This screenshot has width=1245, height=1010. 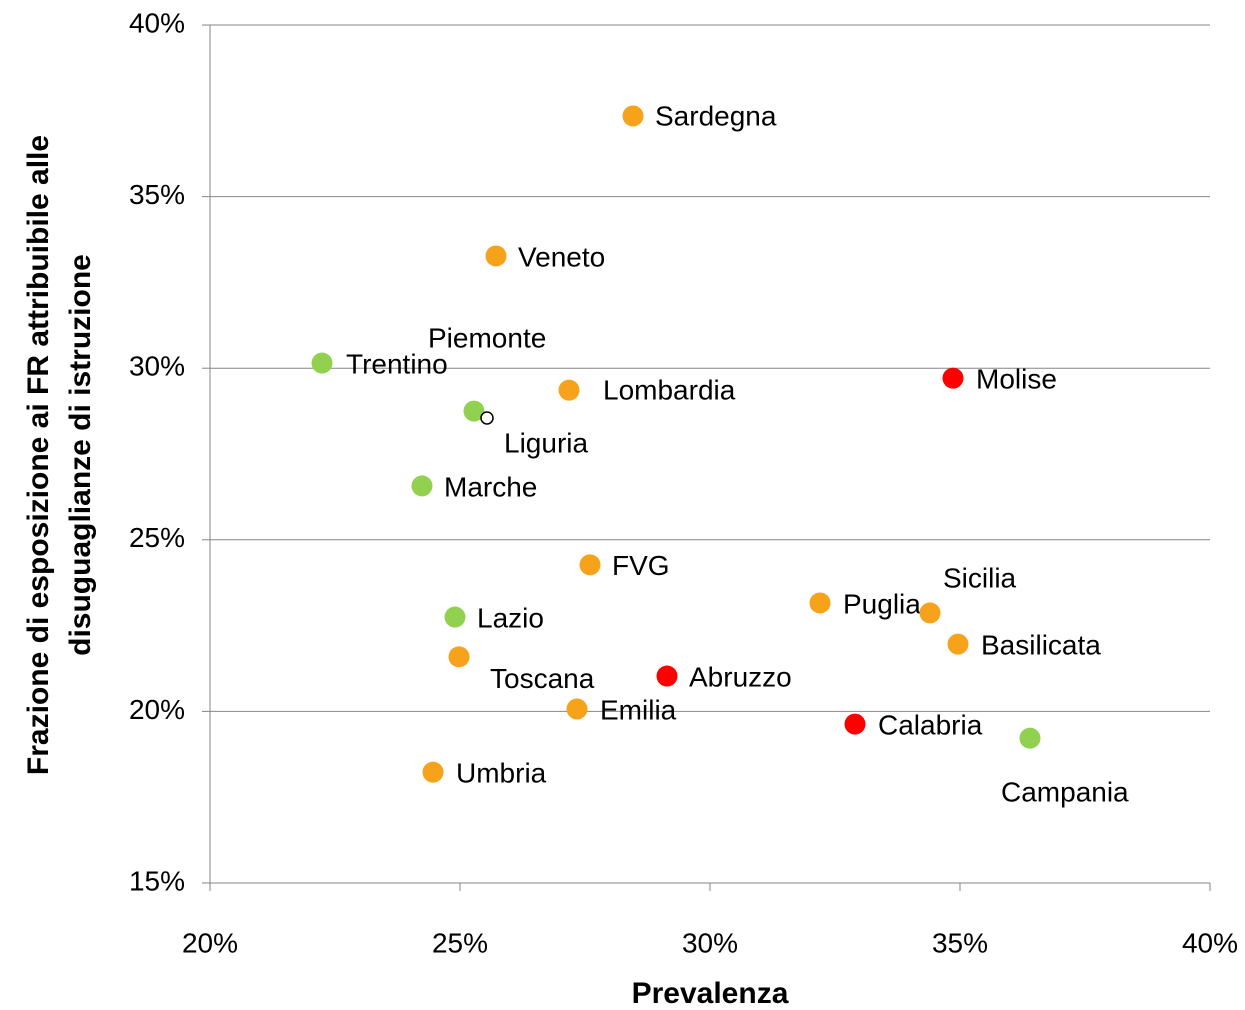 I want to click on point-label: Basilicata, so click(x=1041, y=645).